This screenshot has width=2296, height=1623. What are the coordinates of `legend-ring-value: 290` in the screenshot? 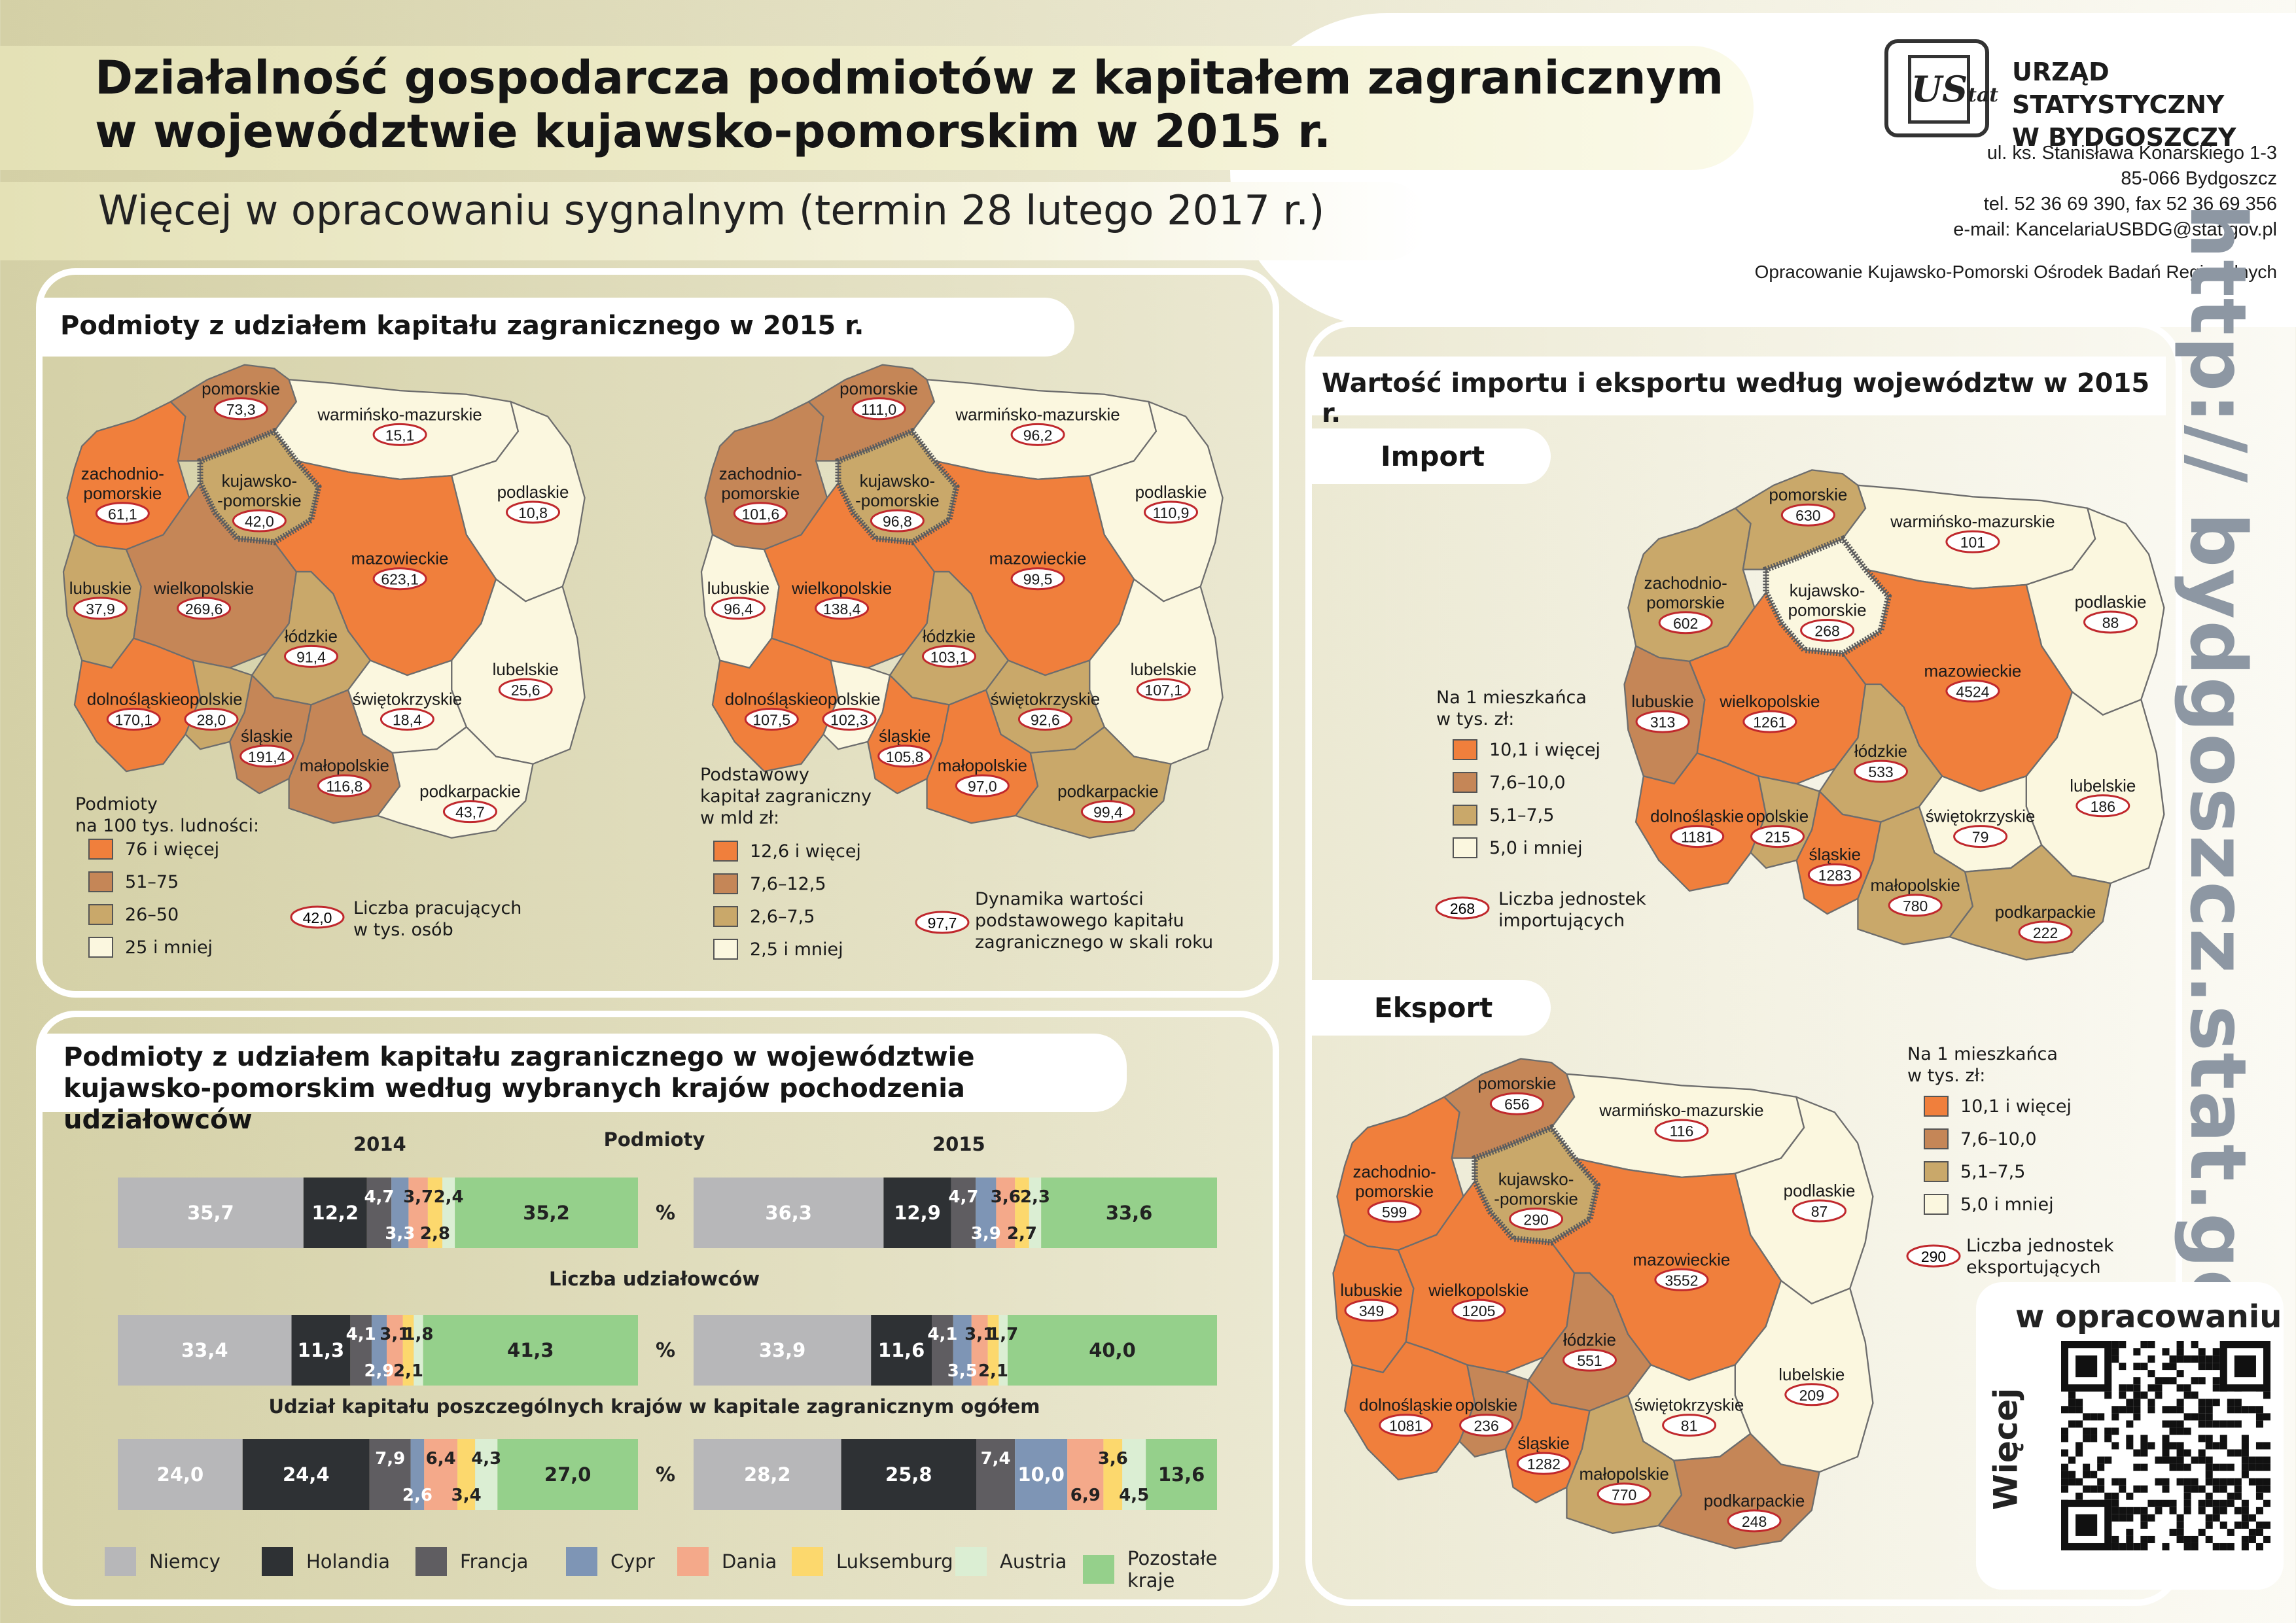 It's located at (1933, 1256).